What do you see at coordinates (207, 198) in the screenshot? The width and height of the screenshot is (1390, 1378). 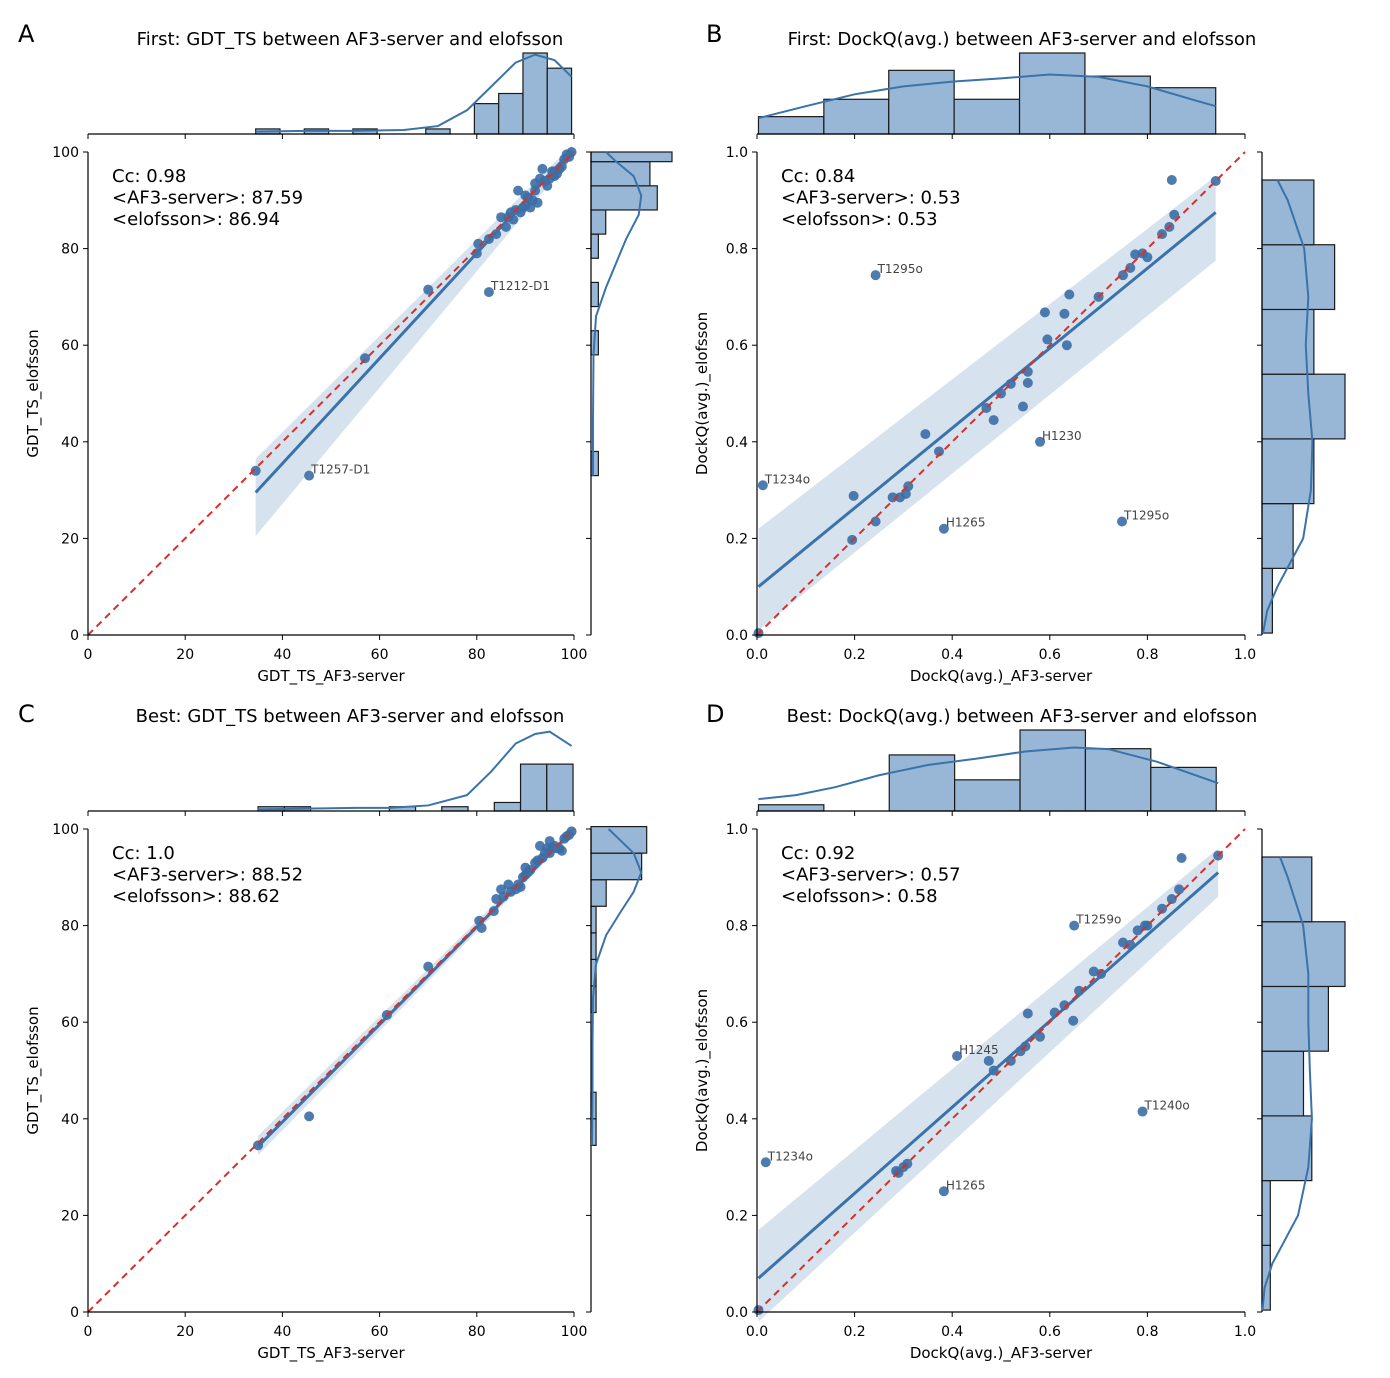 I see `stats-line: <AF3-server>: 87.59` at bounding box center [207, 198].